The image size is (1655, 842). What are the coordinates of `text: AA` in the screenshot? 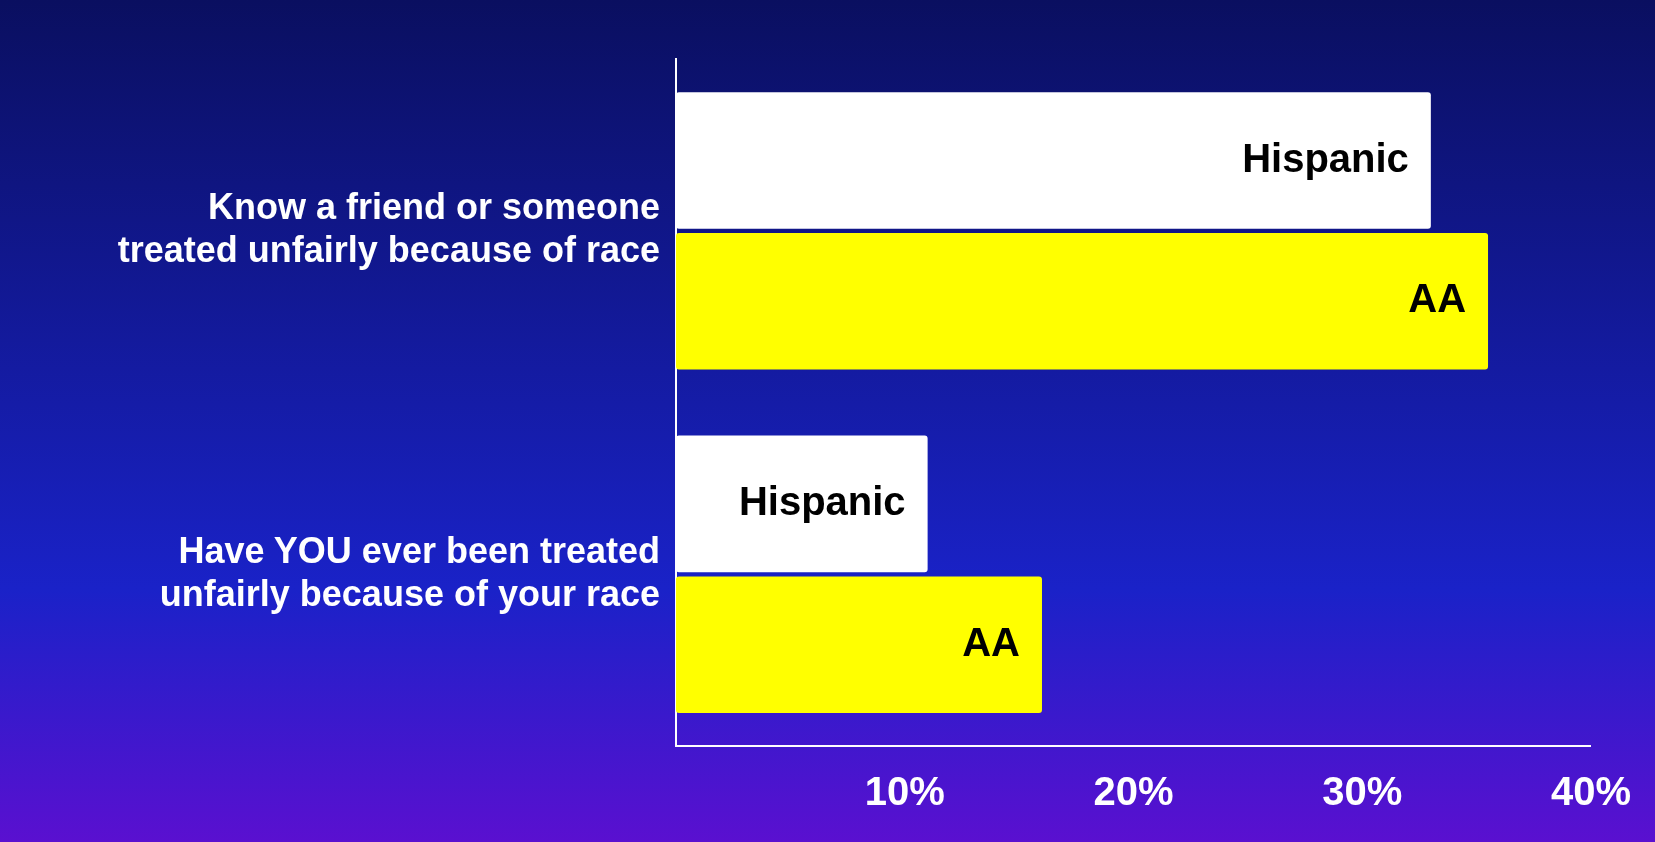 It's located at (991, 641).